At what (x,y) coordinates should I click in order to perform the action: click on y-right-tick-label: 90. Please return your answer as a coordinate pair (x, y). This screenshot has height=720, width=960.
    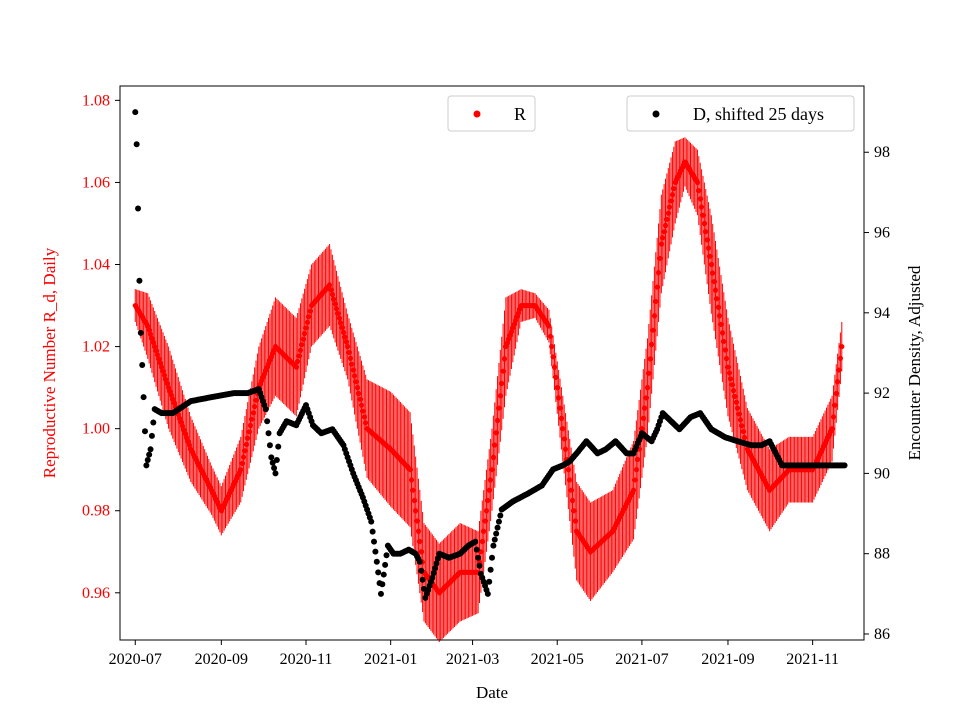
    Looking at the image, I should click on (882, 473).